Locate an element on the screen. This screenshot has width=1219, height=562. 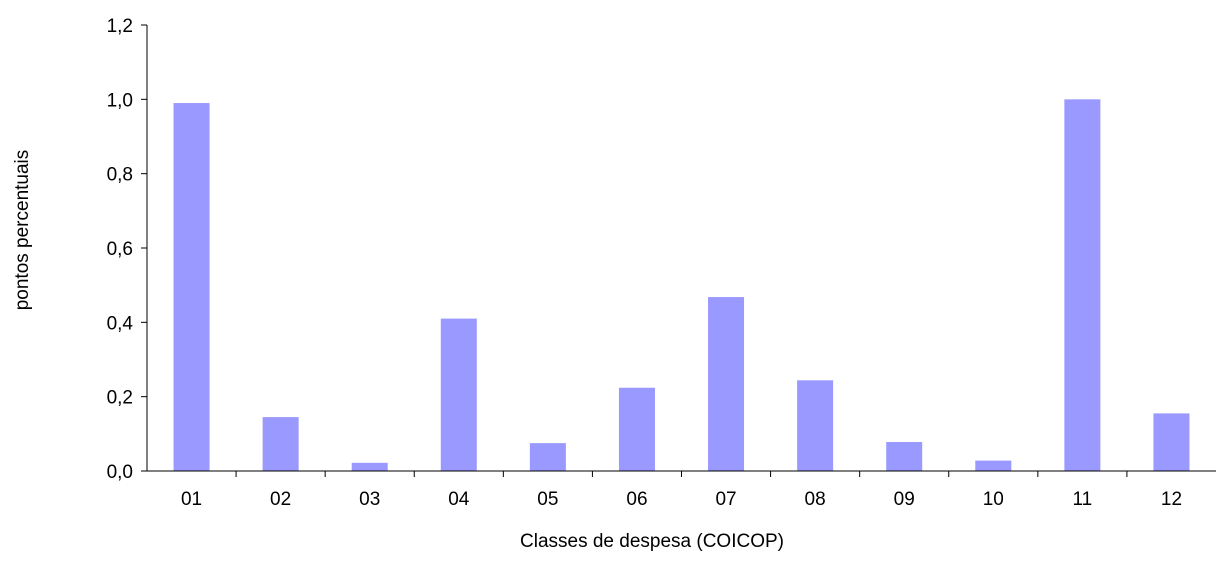
y-tick-label: 1,2 is located at coordinates (120, 26).